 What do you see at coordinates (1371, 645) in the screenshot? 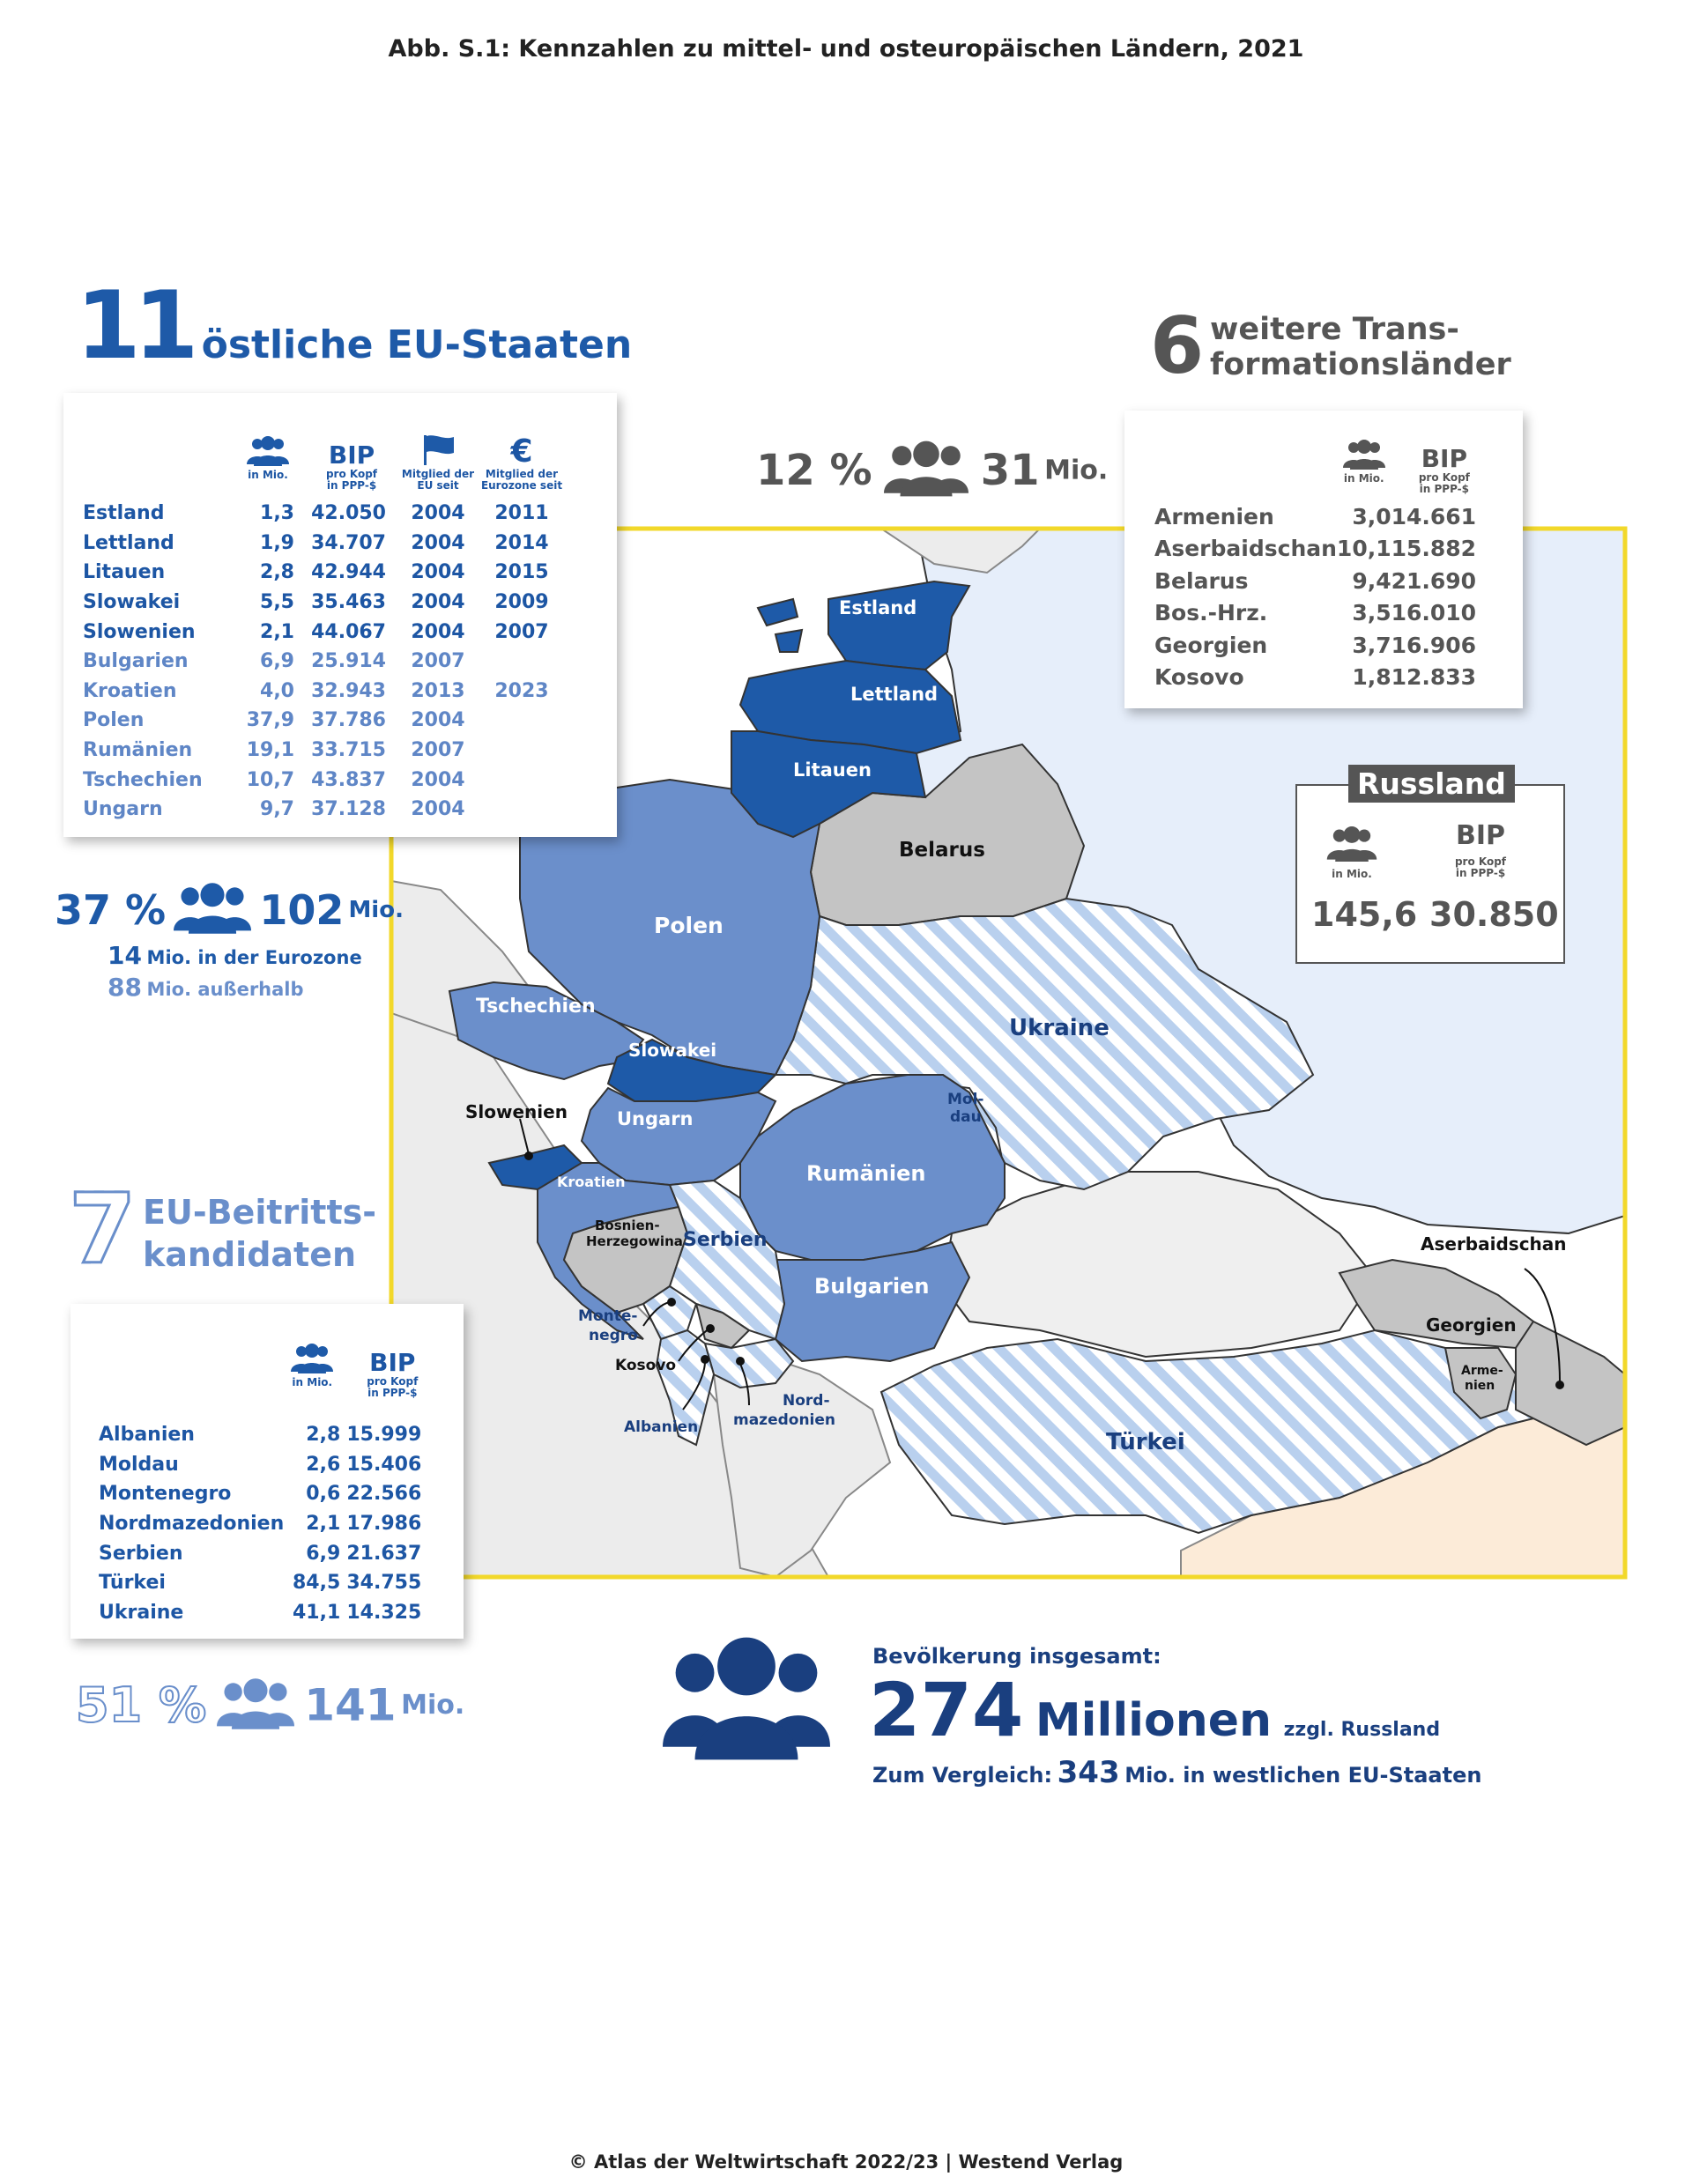
I see `population-value: 3,7` at bounding box center [1371, 645].